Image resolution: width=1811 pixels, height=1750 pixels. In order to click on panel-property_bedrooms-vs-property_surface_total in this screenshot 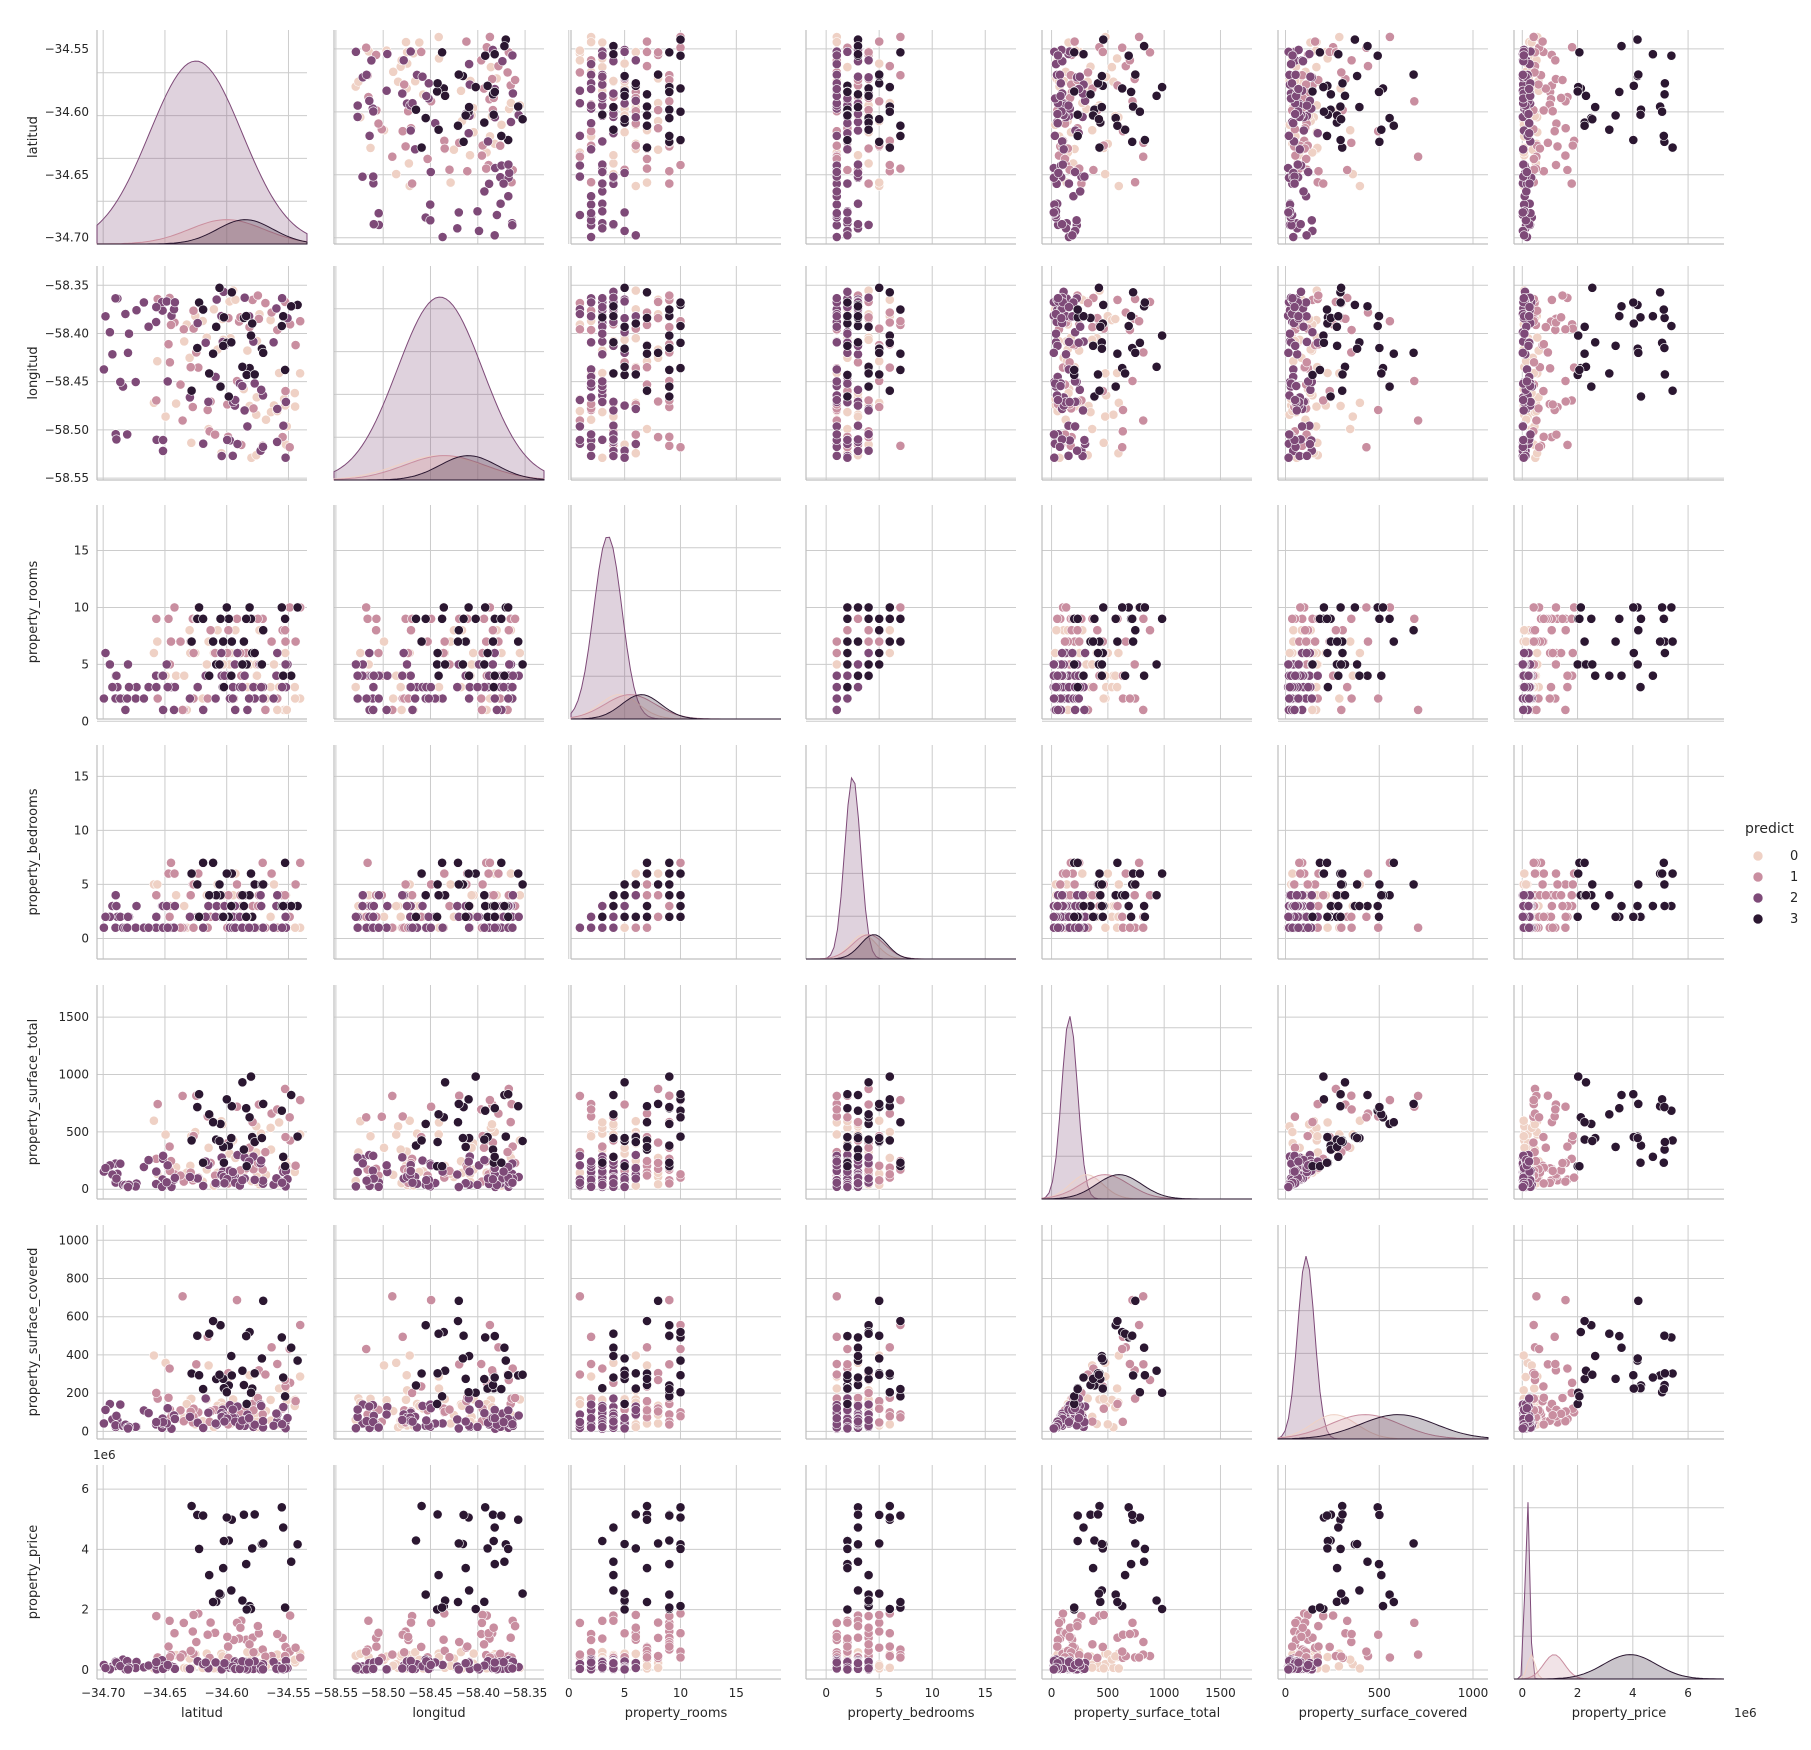, I will do `click(1146, 852)`.